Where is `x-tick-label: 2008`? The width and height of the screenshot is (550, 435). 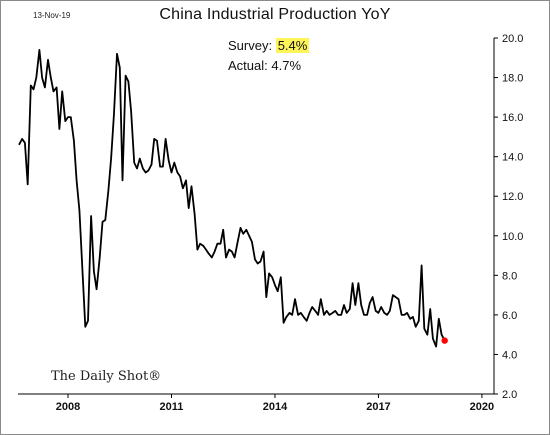 x-tick-label: 2008 is located at coordinates (68, 407).